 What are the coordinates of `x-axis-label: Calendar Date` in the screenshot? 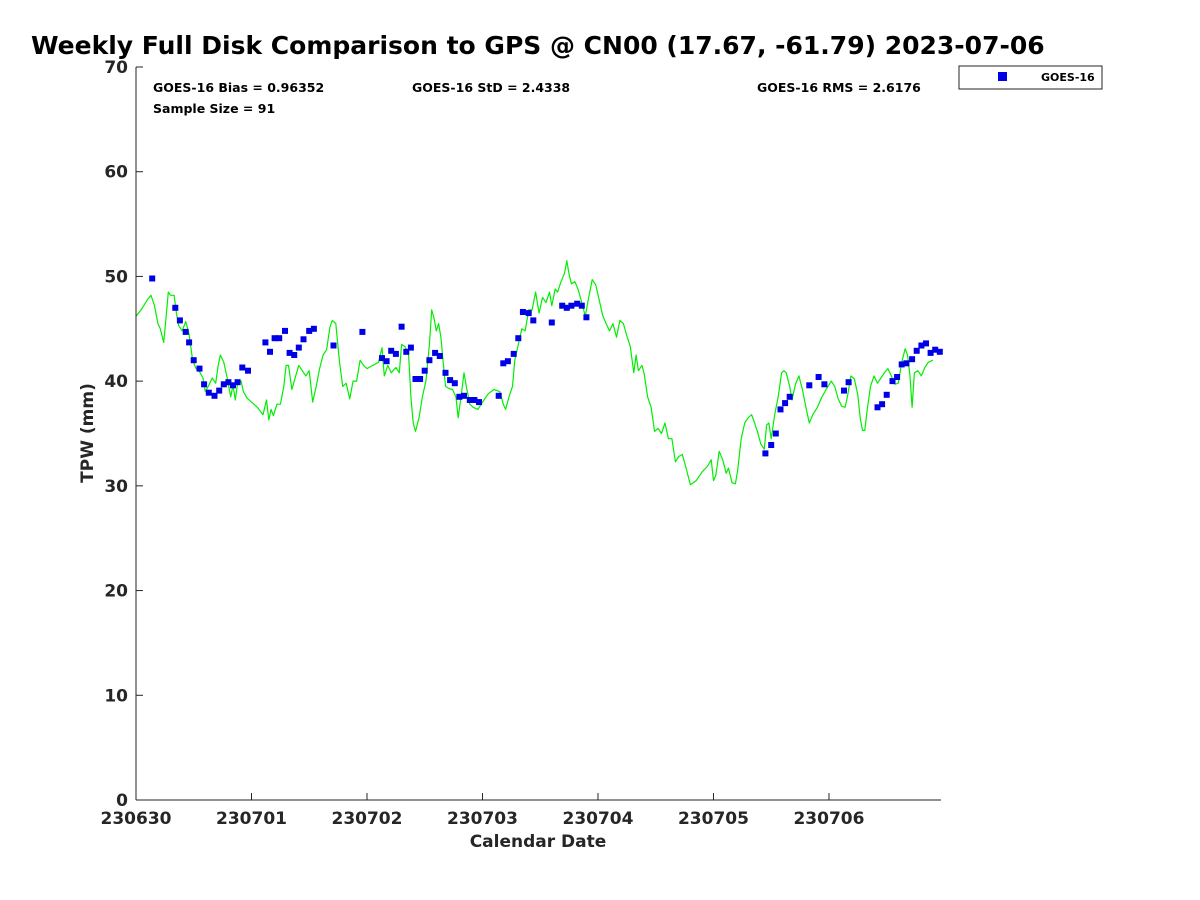 It's located at (538, 842).